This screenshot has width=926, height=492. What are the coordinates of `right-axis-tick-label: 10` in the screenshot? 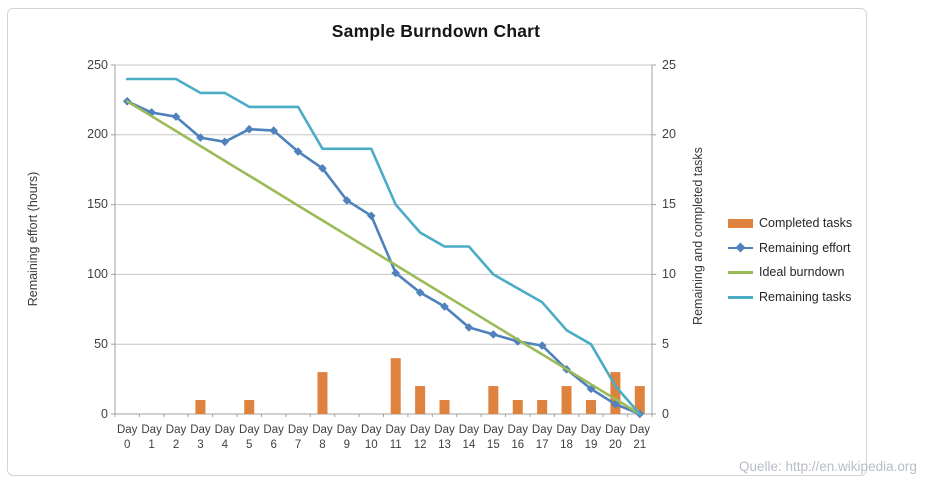 It's located at (669, 273).